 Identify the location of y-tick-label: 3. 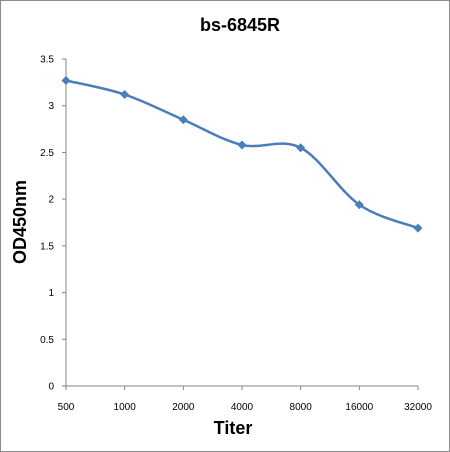
(51, 106).